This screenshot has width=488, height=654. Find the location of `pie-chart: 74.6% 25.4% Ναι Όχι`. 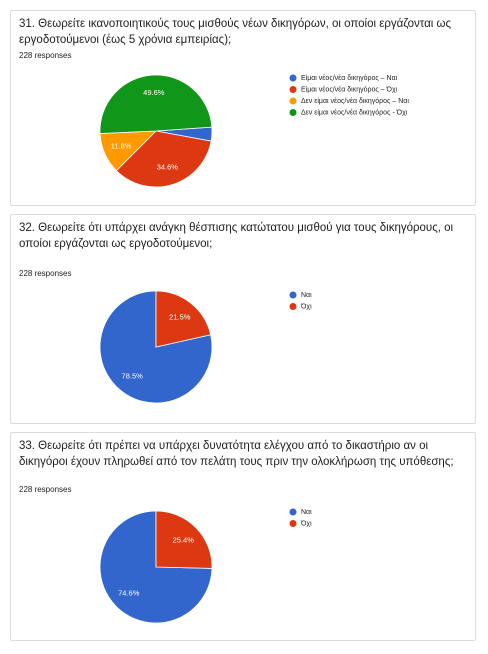

pie-chart: 74.6% 25.4% Ναι Όχι is located at coordinates (205, 566).